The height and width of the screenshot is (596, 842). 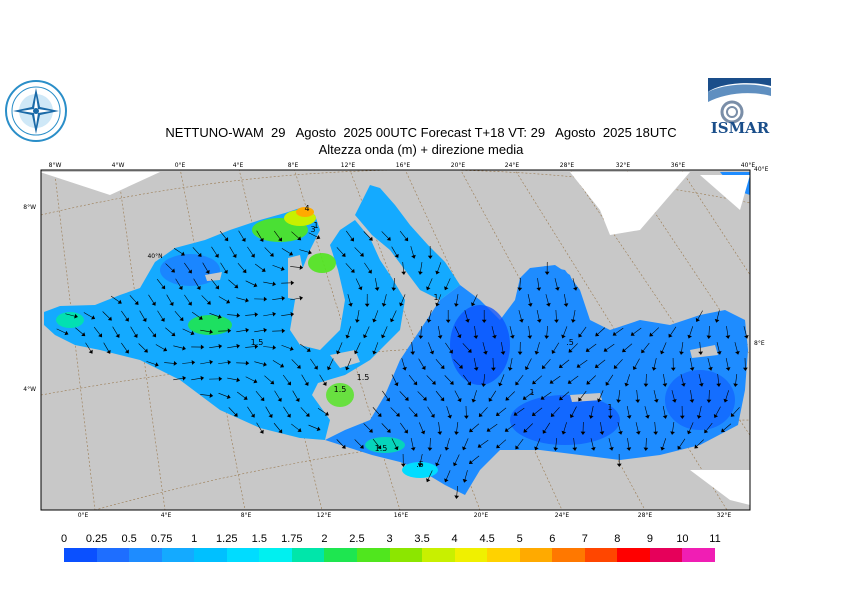 What do you see at coordinates (759, 343) in the screenshot?
I see `right-tick-label: 8°E` at bounding box center [759, 343].